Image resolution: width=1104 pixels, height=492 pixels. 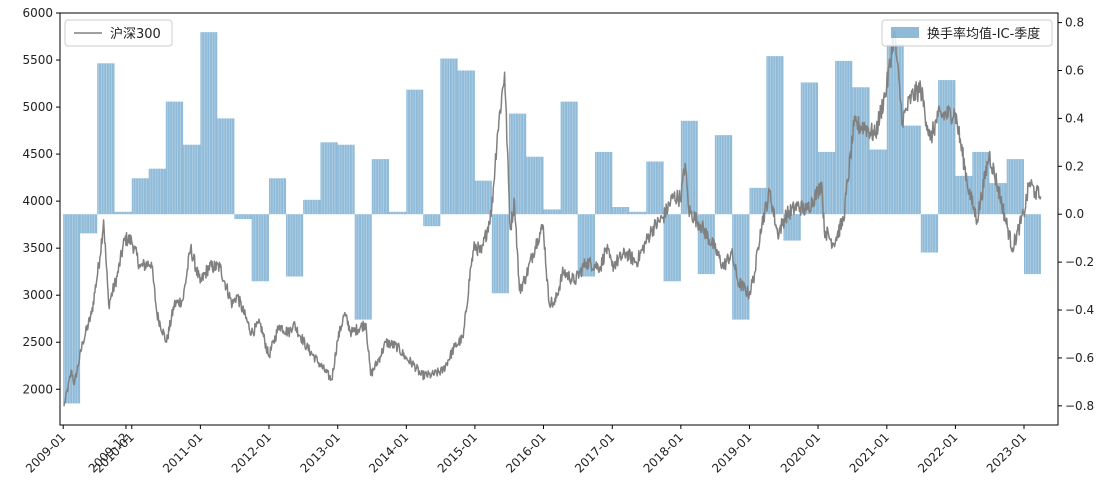 I want to click on legend-line-box, so click(x=118, y=33).